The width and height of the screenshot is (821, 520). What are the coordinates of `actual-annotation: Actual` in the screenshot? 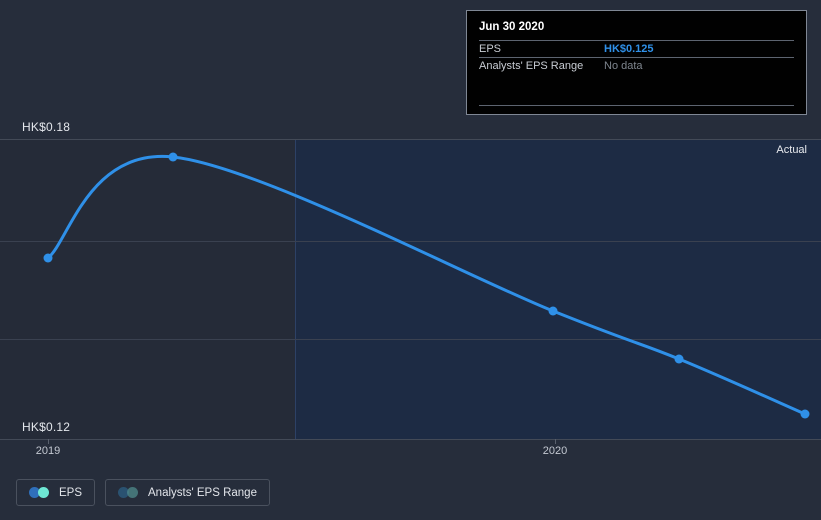 It's located at (791, 150).